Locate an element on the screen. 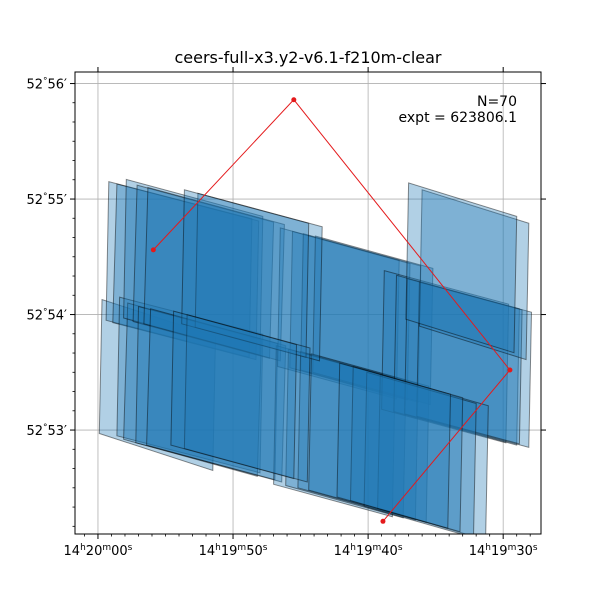  x-tick-label: 14h19m50s is located at coordinates (233, 551).